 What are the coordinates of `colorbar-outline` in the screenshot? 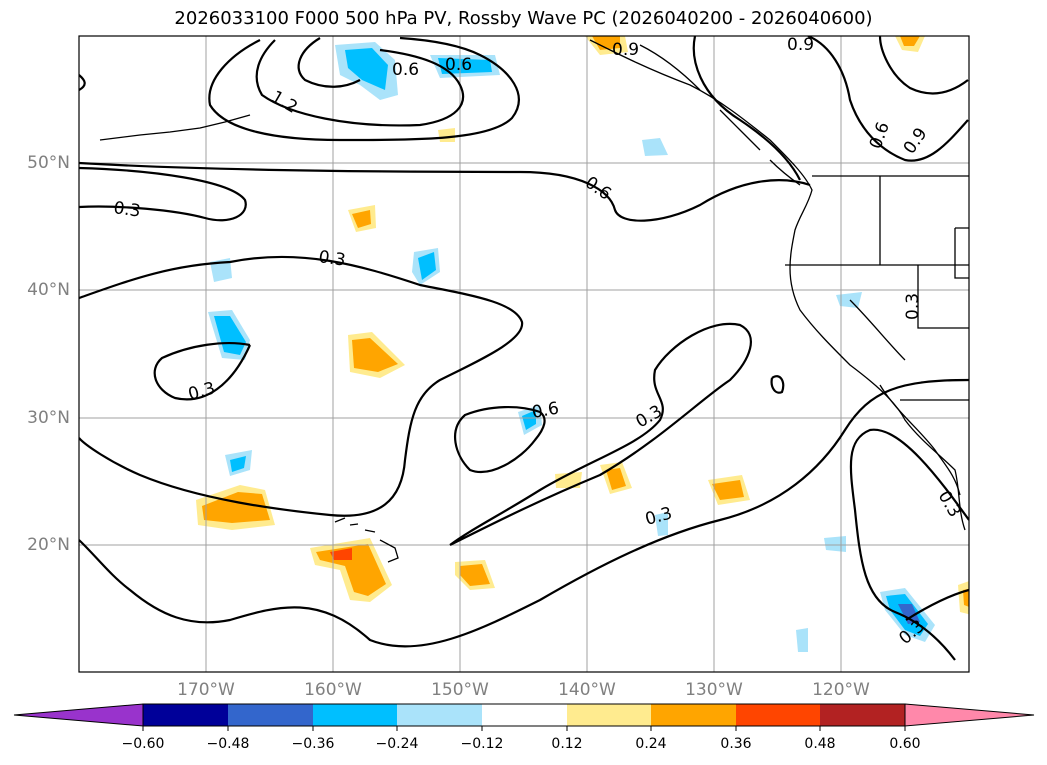 It's located at (524, 715).